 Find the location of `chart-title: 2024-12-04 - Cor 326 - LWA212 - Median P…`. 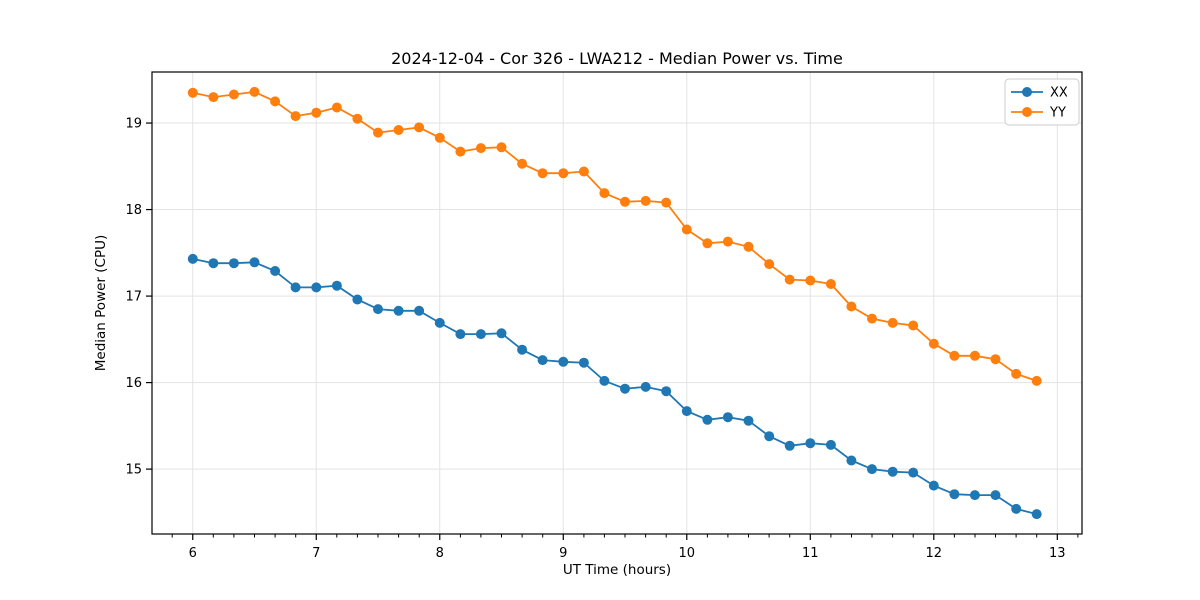

chart-title: 2024-12-04 - Cor 326 - LWA212 - Median P… is located at coordinates (617, 58).